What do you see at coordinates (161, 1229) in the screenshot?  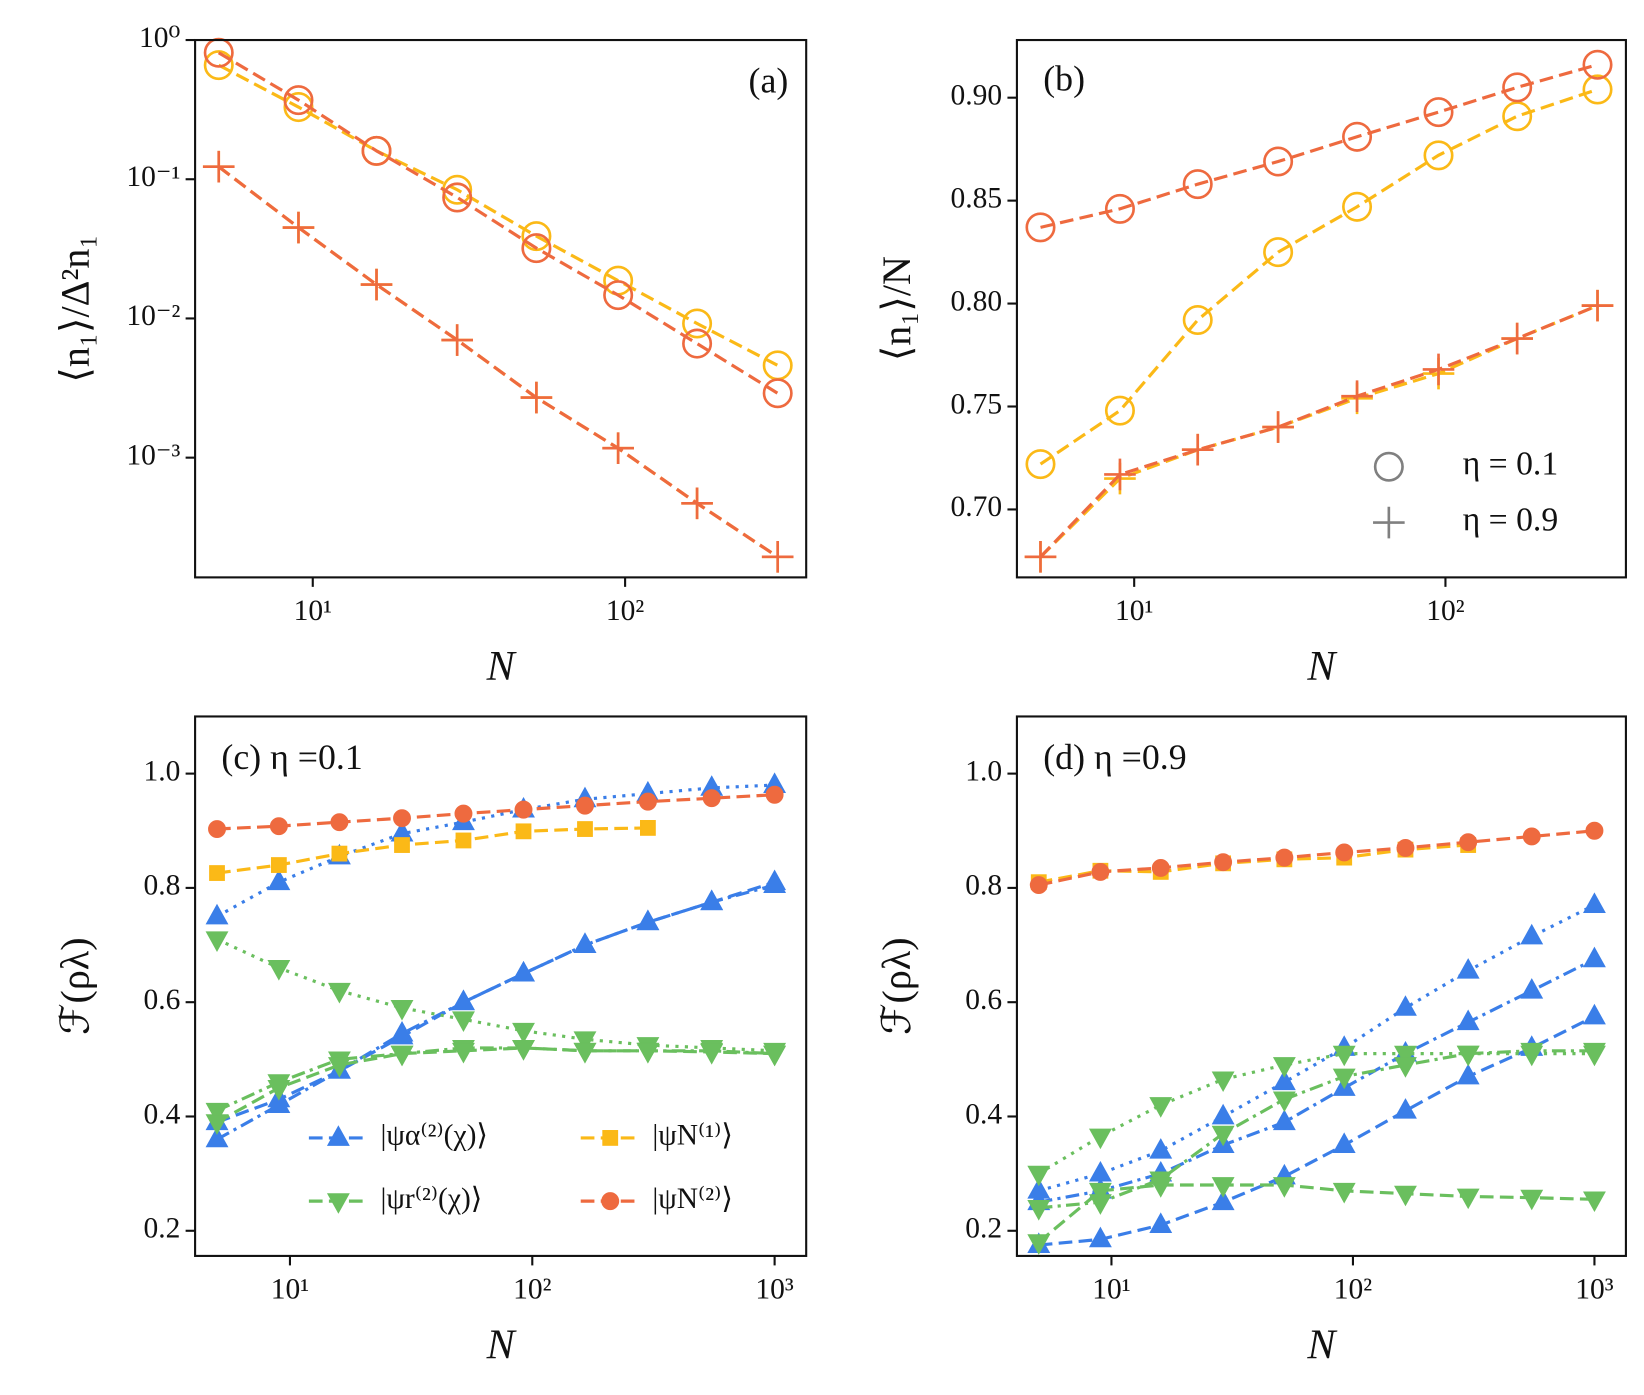 I see `y-tick-label: 0.2` at bounding box center [161, 1229].